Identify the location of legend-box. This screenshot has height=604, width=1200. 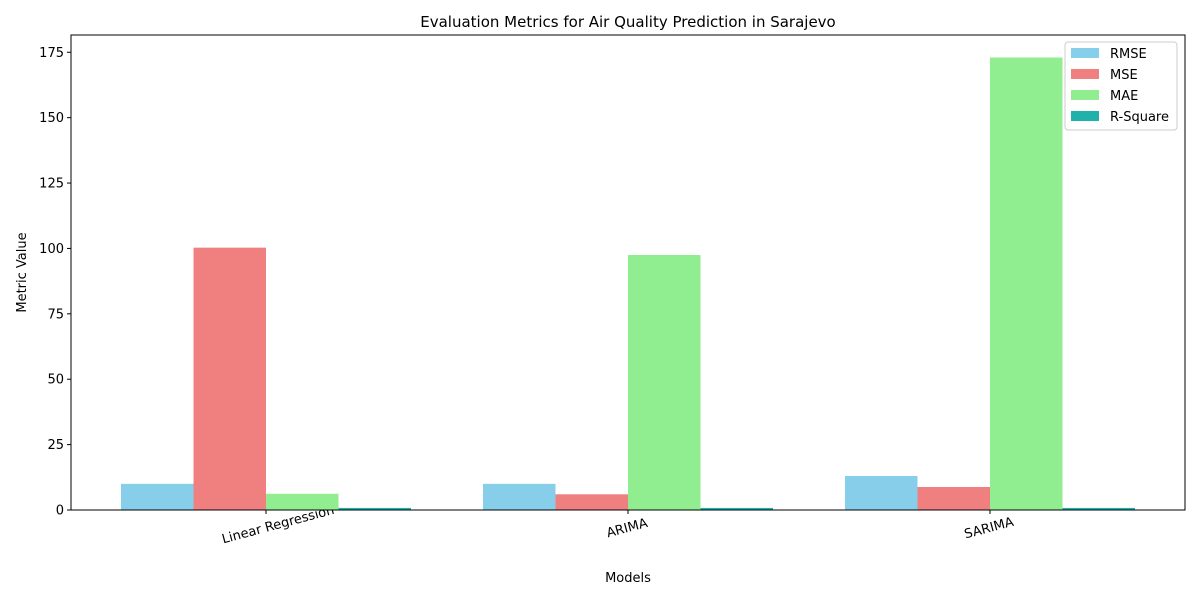
(1121, 86).